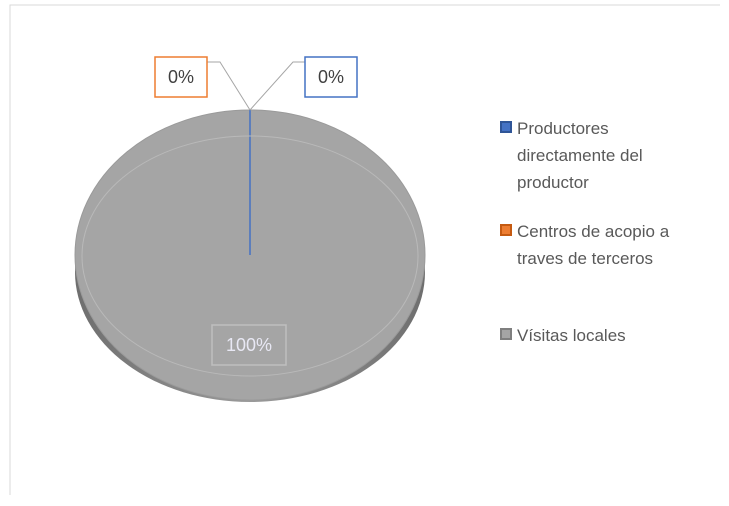  I want to click on legend-item: Productores directamente del productor, so click(600, 155).